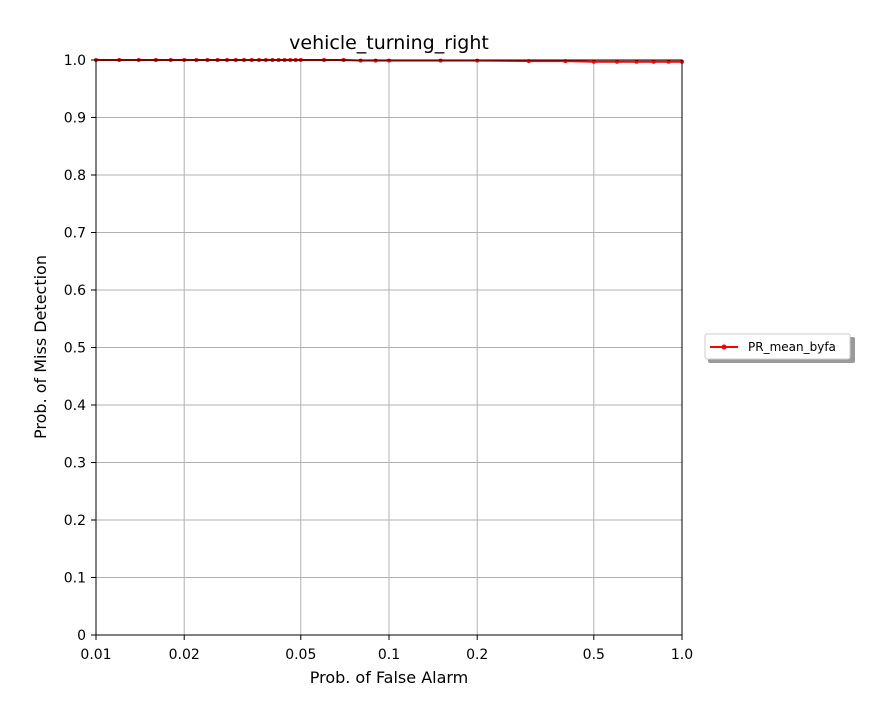 The width and height of the screenshot is (888, 720). I want to click on x-tick-label: 0.01, so click(95, 655).